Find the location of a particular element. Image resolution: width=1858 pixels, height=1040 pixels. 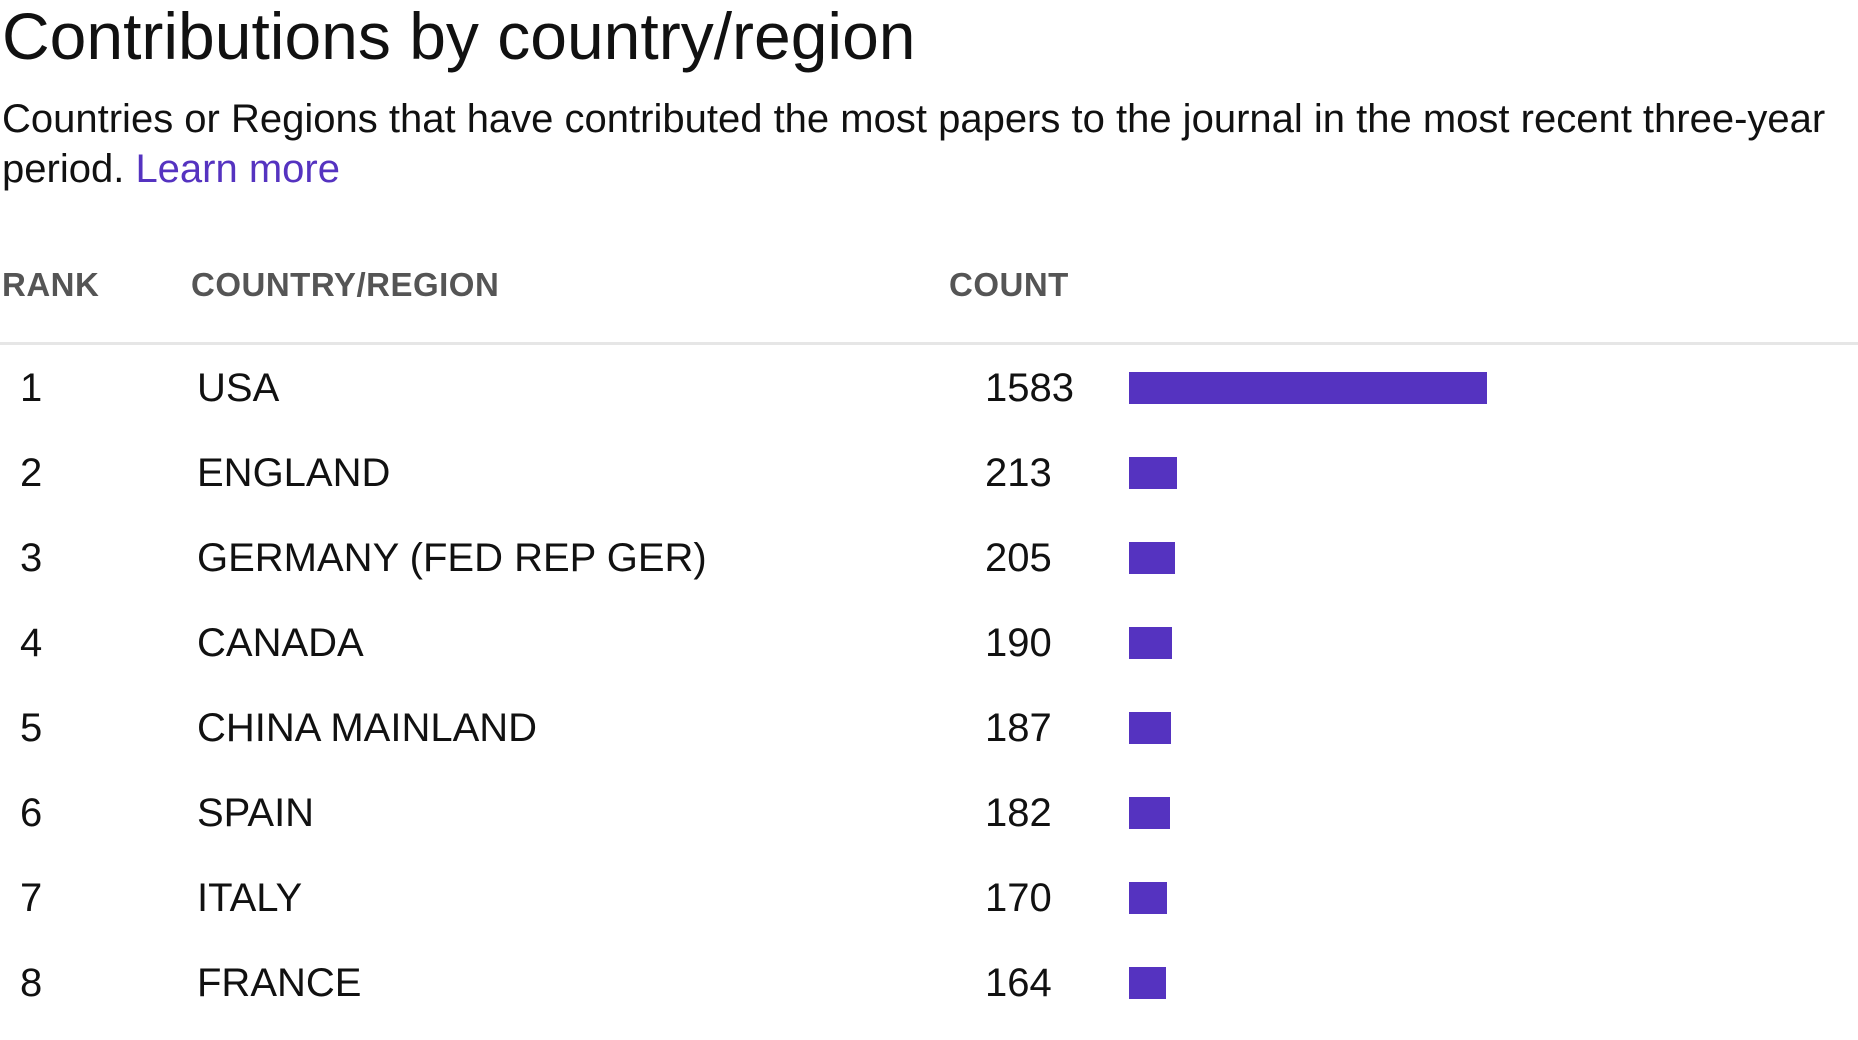

country-cell: ITALY is located at coordinates (250, 898).